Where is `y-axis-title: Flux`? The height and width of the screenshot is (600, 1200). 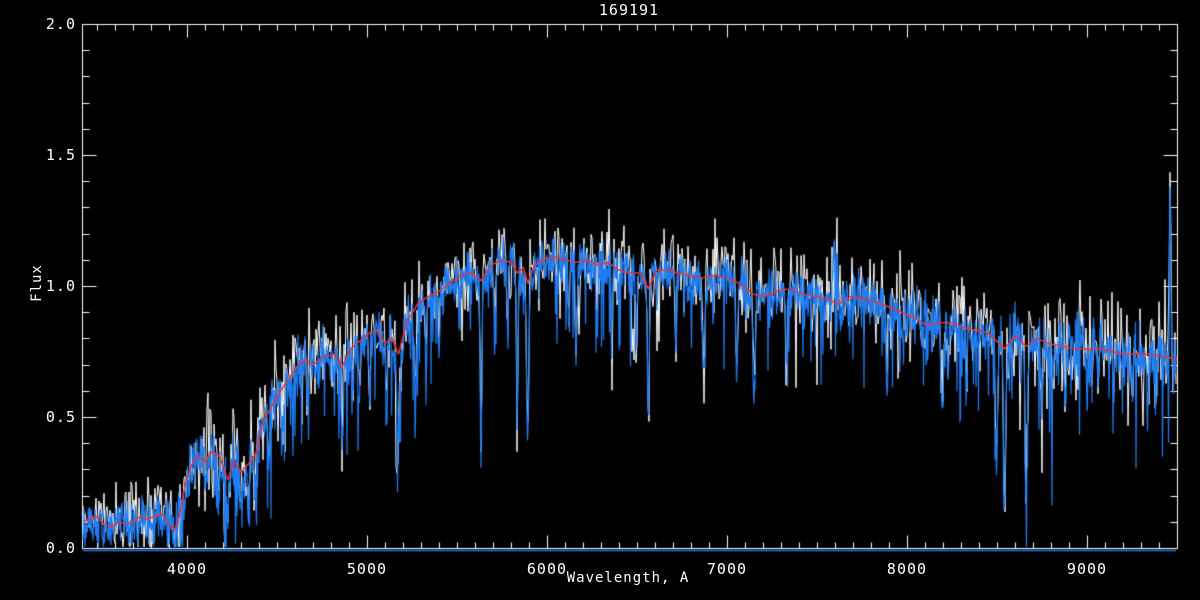 y-axis-title: Flux is located at coordinates (37, 283).